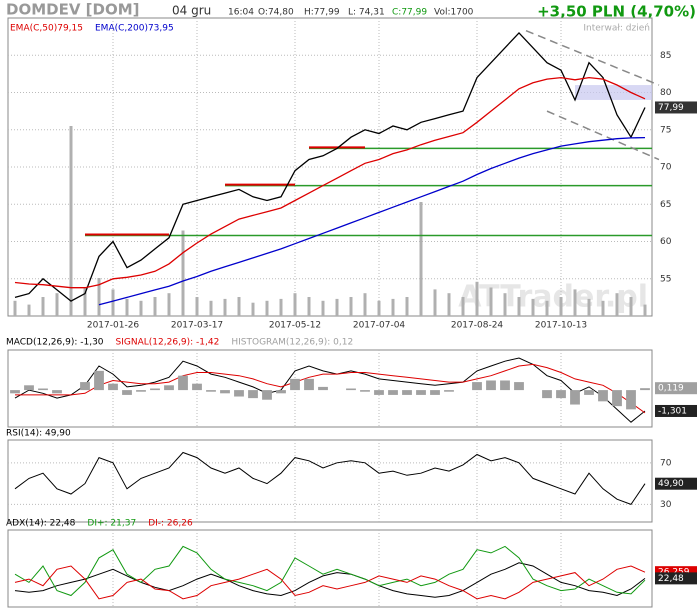  Describe the element at coordinates (111, 524) in the screenshot. I see `legend-entry: DI+: 21,37` at that location.